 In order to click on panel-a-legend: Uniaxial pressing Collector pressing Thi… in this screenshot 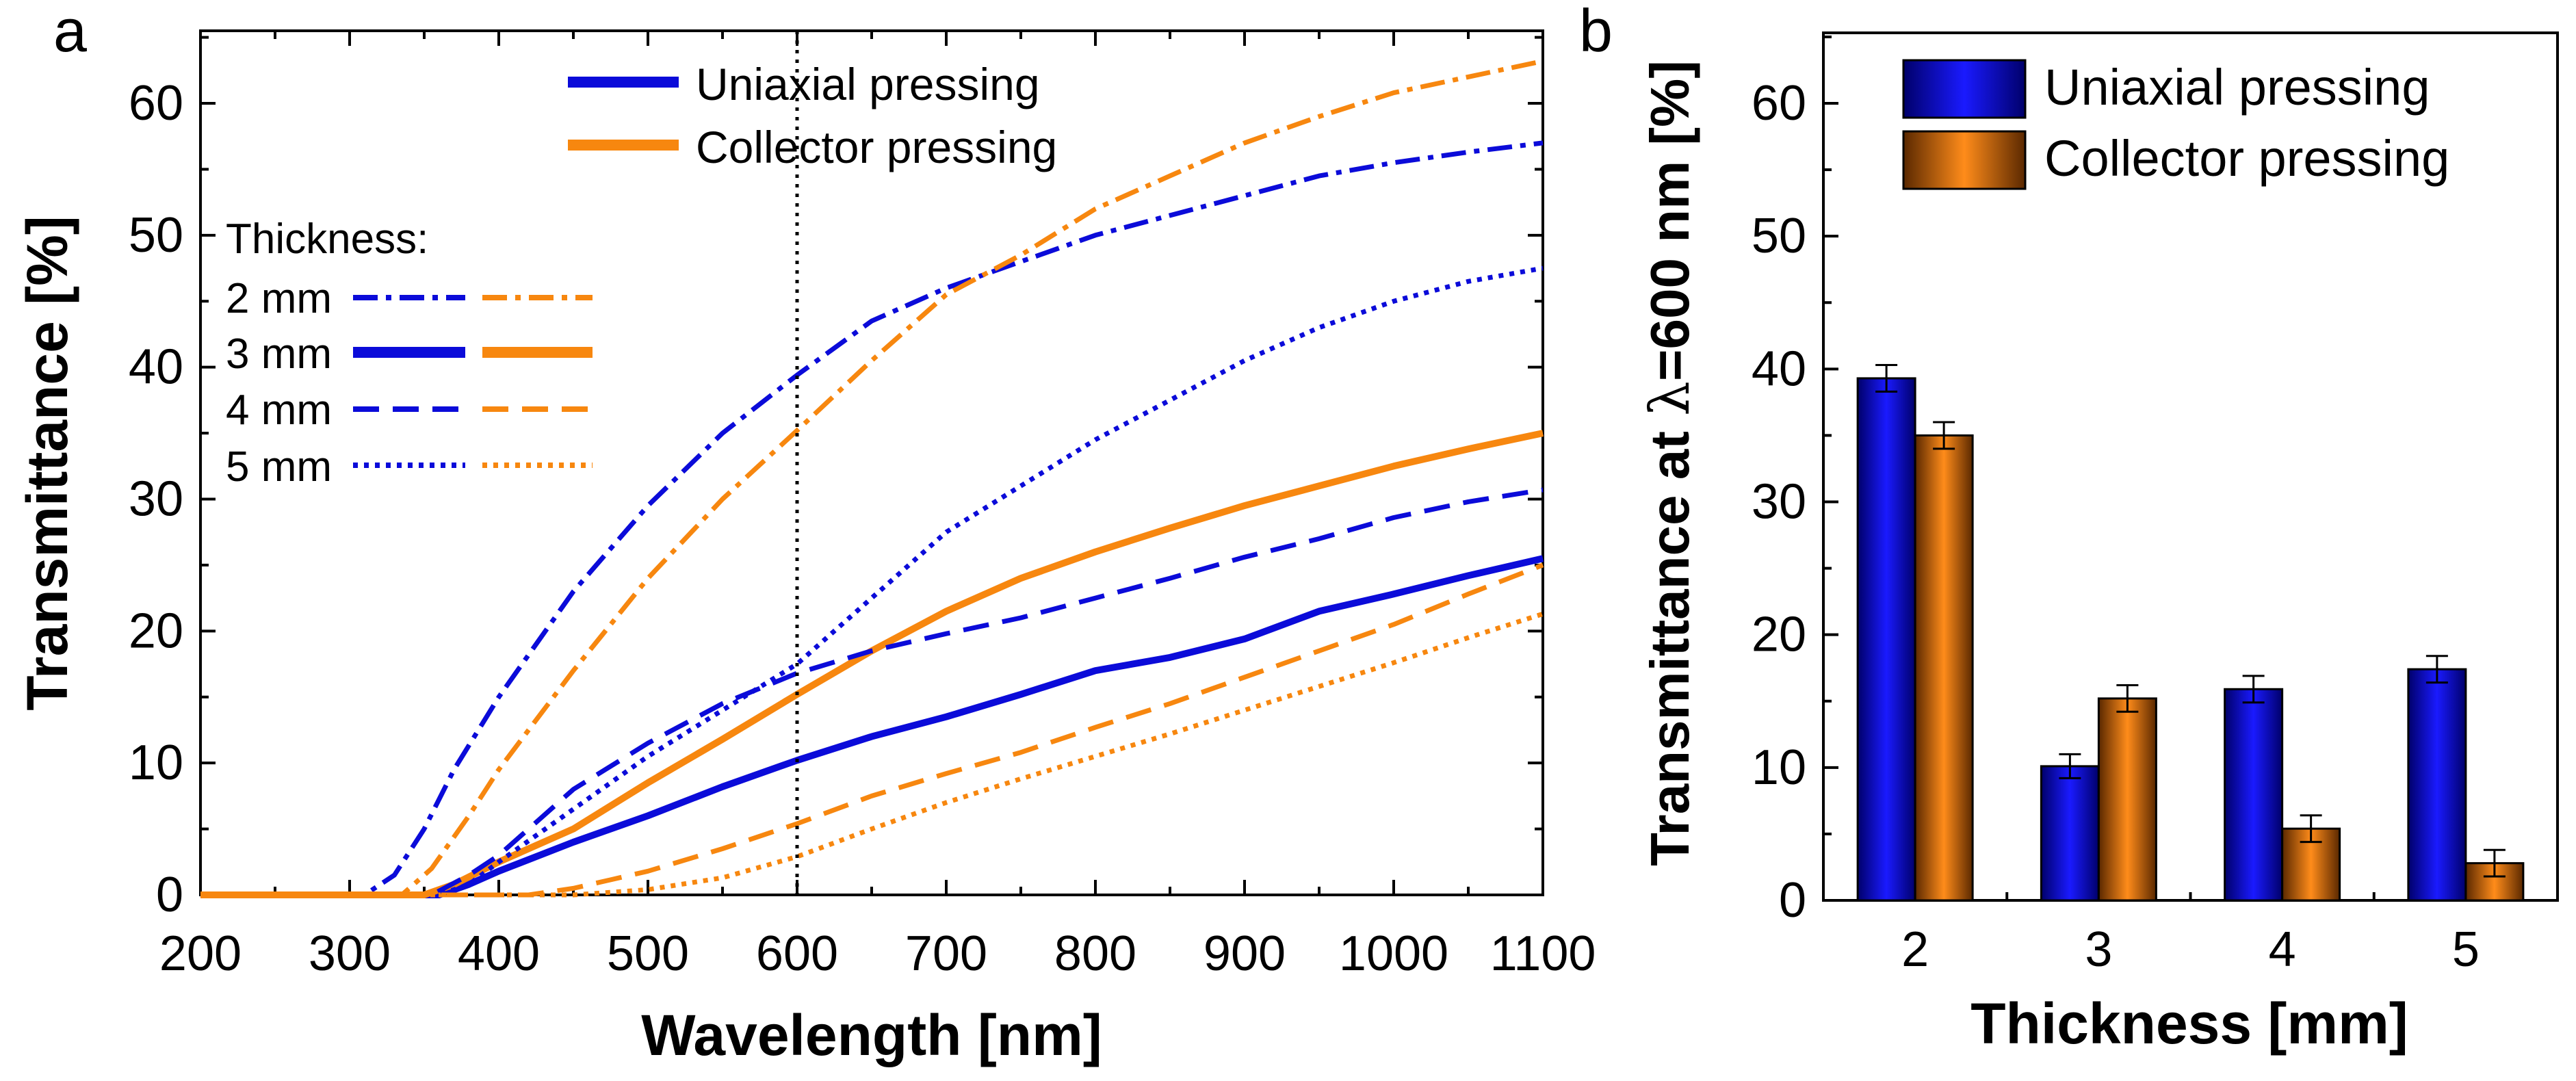, I will do `click(641, 275)`.